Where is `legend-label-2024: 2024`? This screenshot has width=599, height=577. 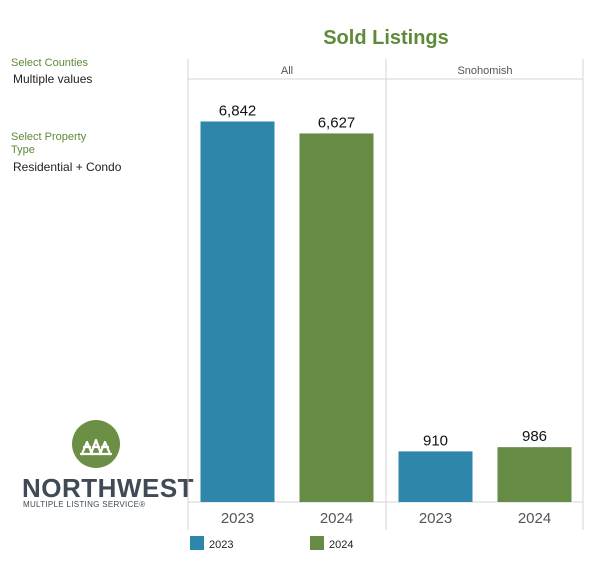 legend-label-2024: 2024 is located at coordinates (341, 545).